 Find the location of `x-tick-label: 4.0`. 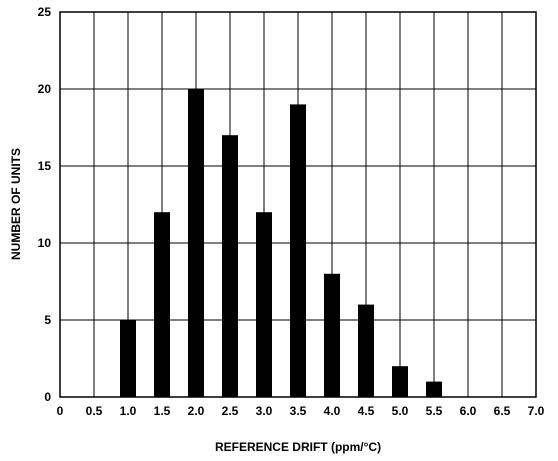

x-tick-label: 4.0 is located at coordinates (332, 411).